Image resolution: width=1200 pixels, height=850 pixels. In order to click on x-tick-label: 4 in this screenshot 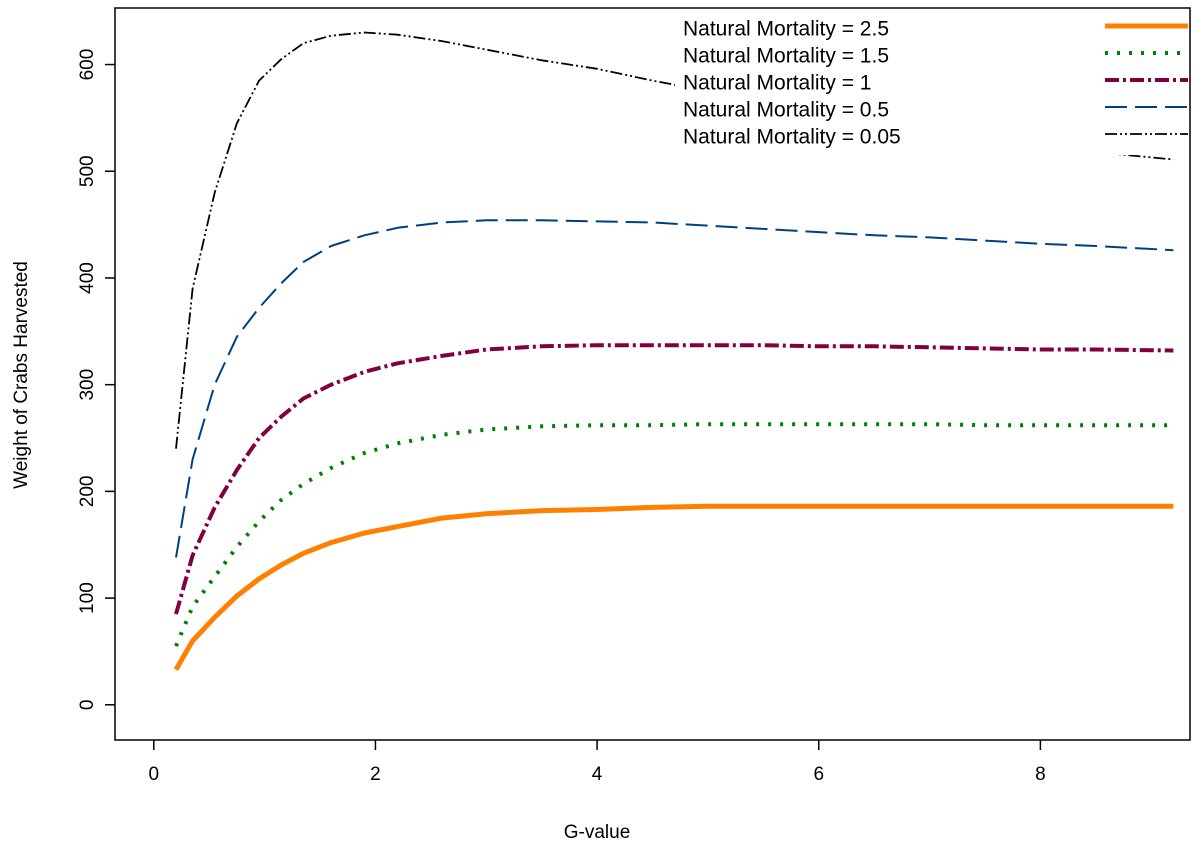, I will do `click(597, 774)`.